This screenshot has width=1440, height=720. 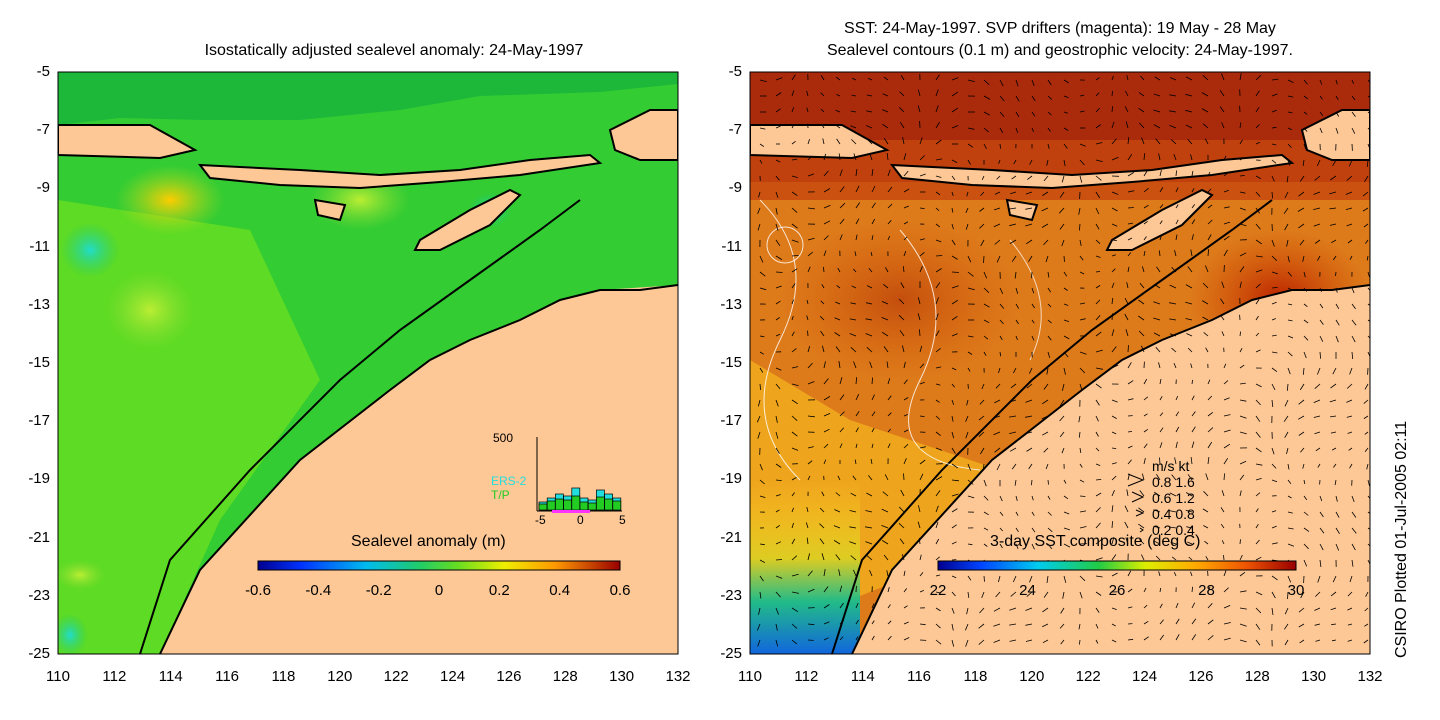 What do you see at coordinates (378, 590) in the screenshot?
I see `sla-colorbar-tick: -0.2` at bounding box center [378, 590].